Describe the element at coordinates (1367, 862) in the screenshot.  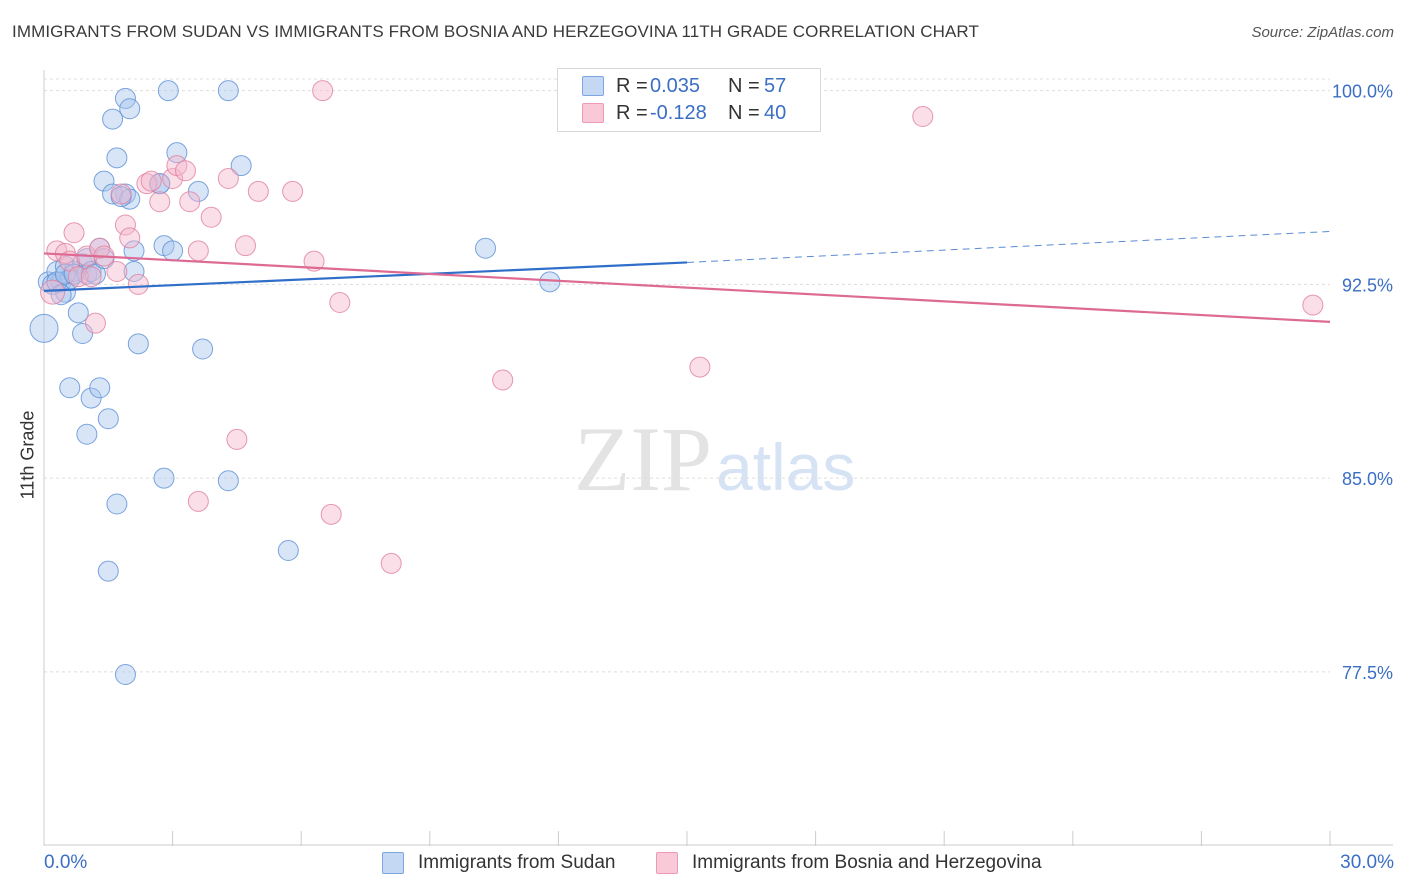
I see `x-tick-label-max: 30.0%` at that location.